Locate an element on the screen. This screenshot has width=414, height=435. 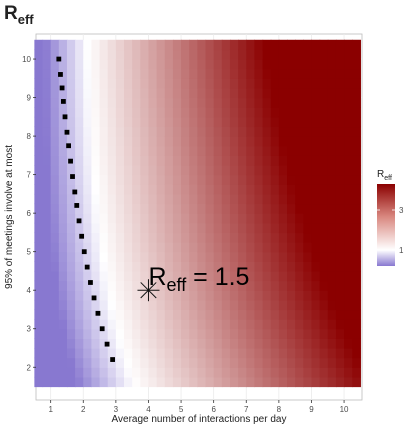
y-tick-label: 4 is located at coordinates (29, 290).